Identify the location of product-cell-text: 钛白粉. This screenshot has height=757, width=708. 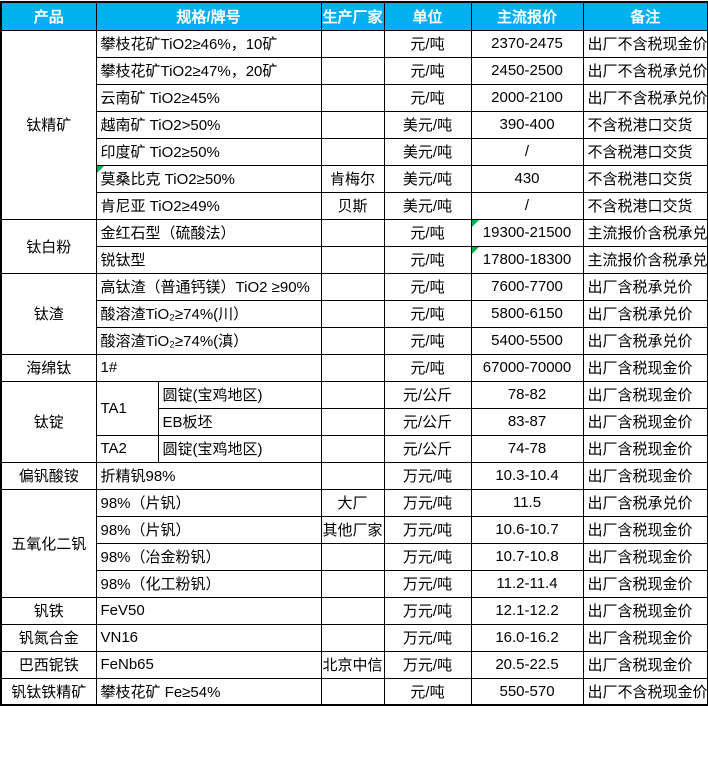
(49, 247).